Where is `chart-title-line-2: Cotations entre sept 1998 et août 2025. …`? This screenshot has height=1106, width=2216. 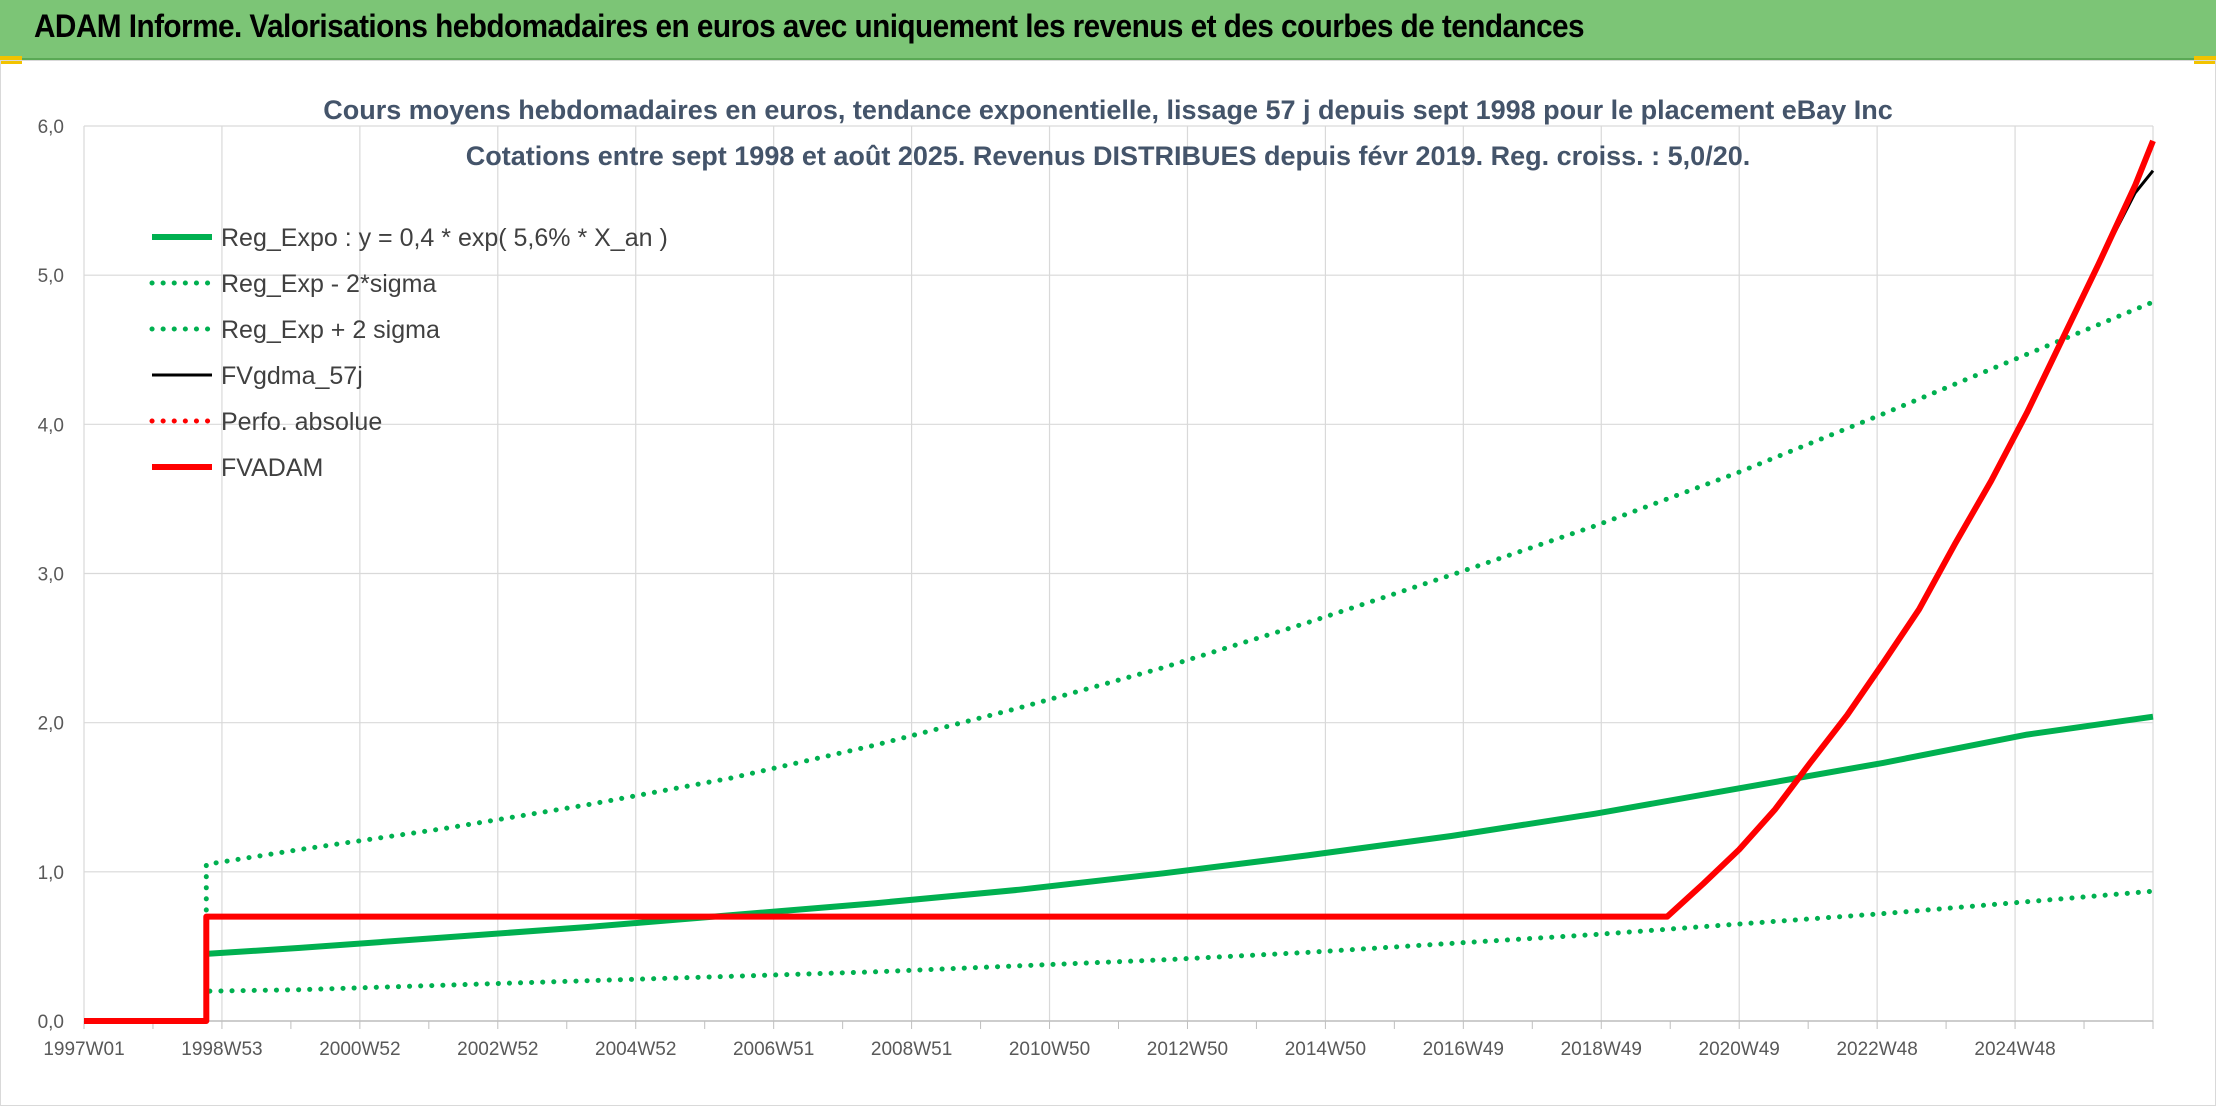
chart-title-line-2: Cotations entre sept 1998 et août 2025. … is located at coordinates (1108, 156).